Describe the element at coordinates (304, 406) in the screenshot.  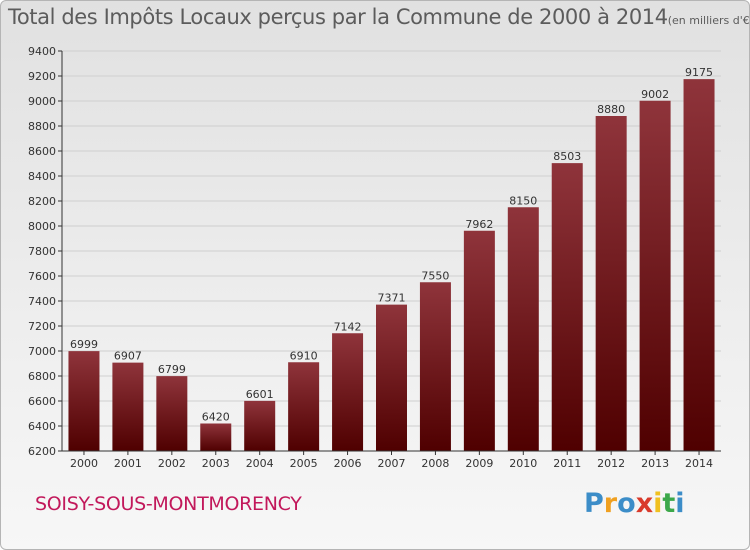
I see `bar-2005` at that location.